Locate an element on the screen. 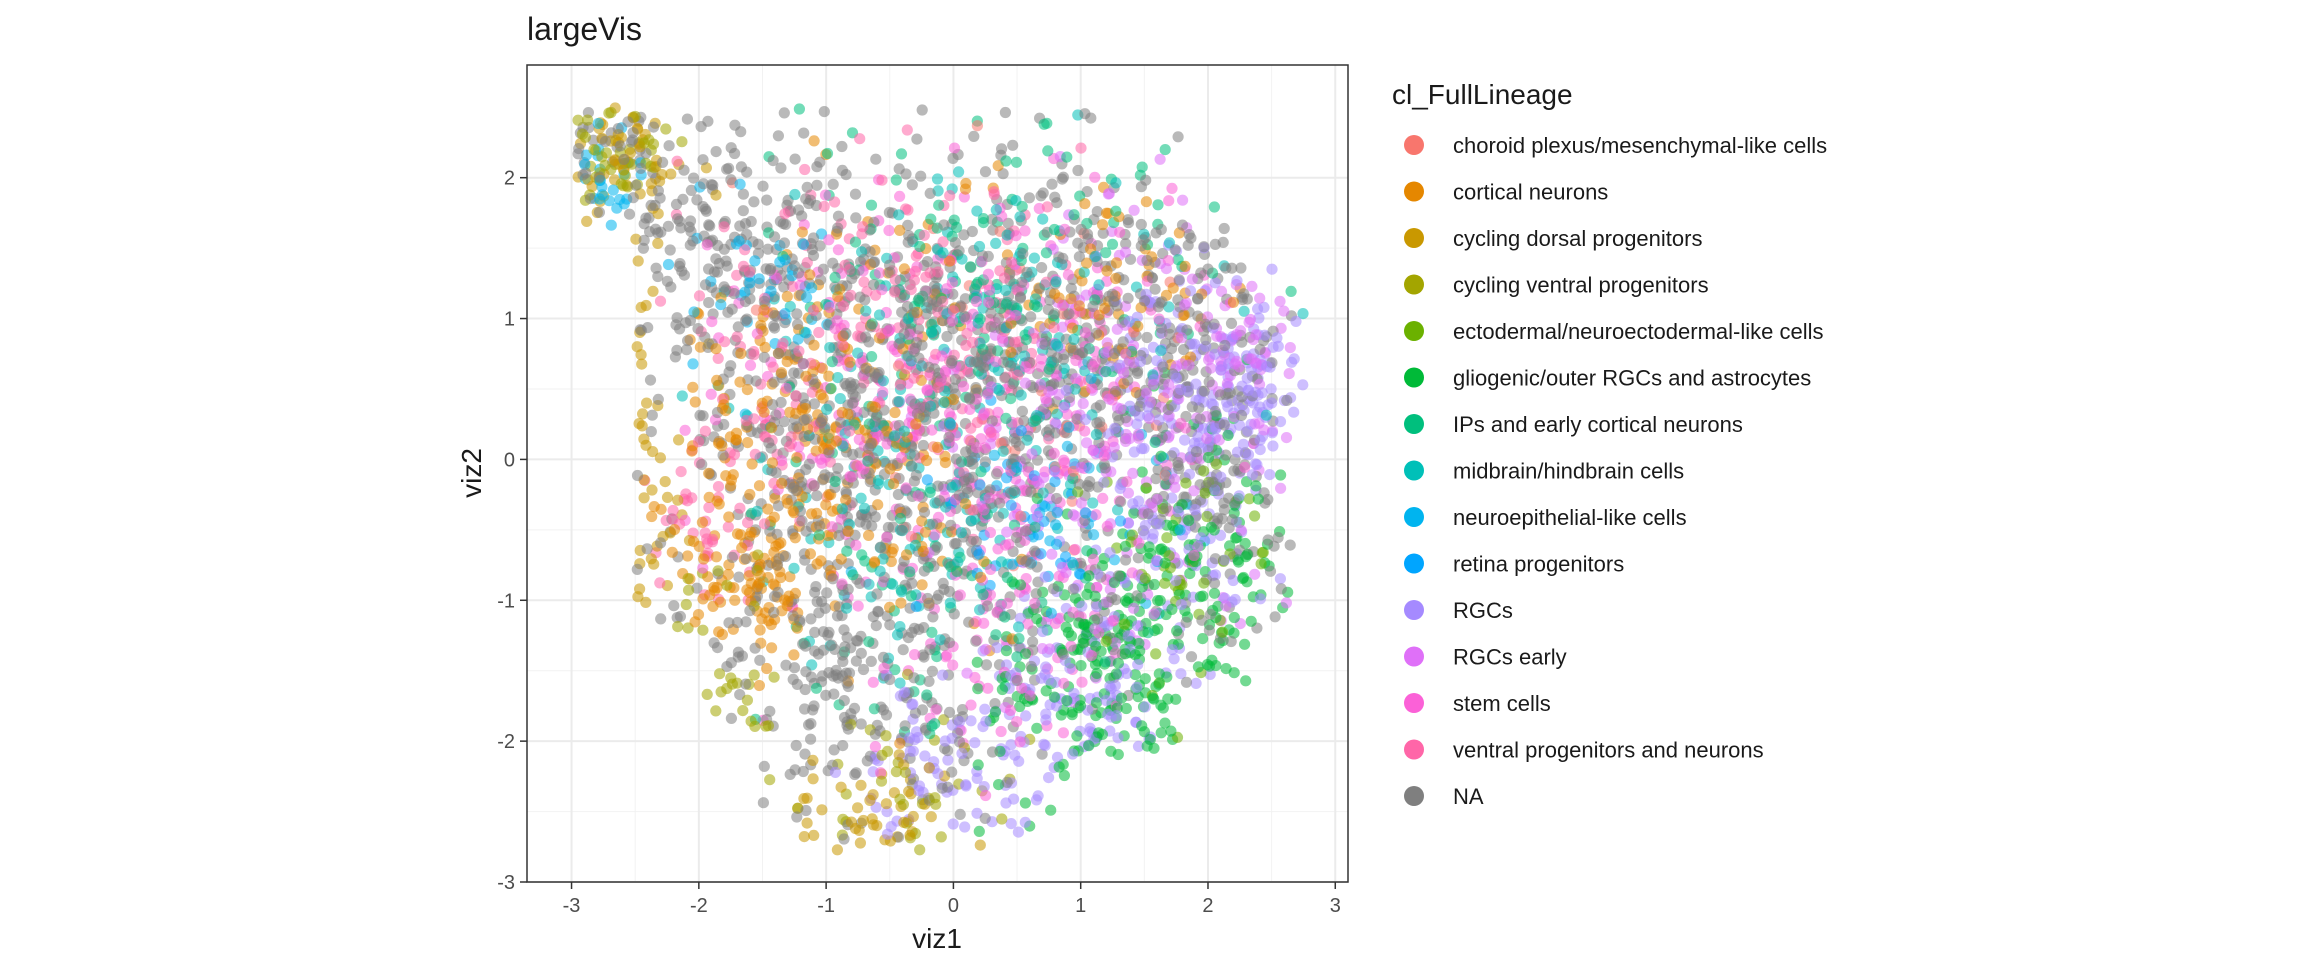 The height and width of the screenshot is (960, 2304). x-tick-label: -1 is located at coordinates (826, 906).